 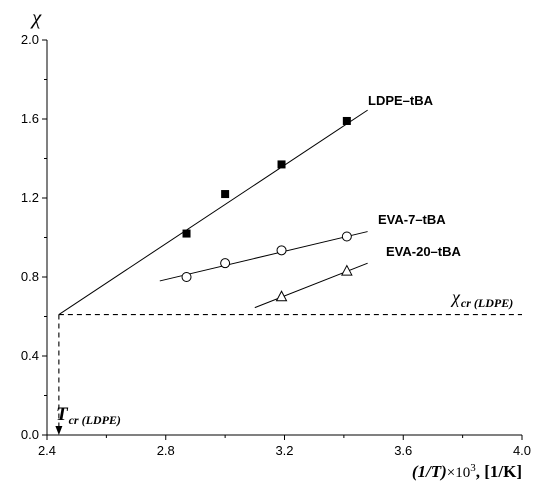 What do you see at coordinates (30, 276) in the screenshot?
I see `y-tick-label: 0.8` at bounding box center [30, 276].